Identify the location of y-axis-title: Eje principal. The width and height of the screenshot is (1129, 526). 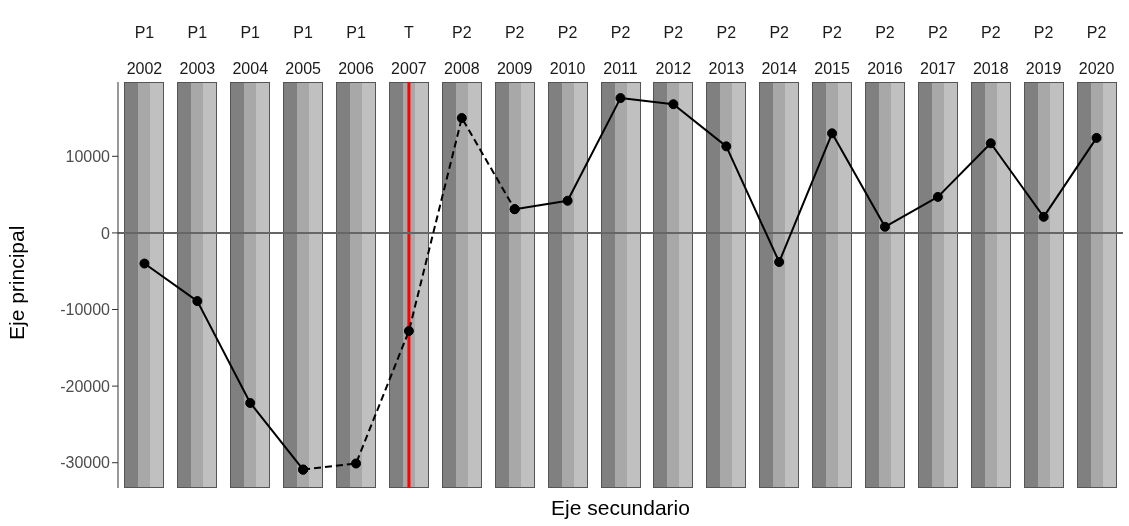
(17, 282).